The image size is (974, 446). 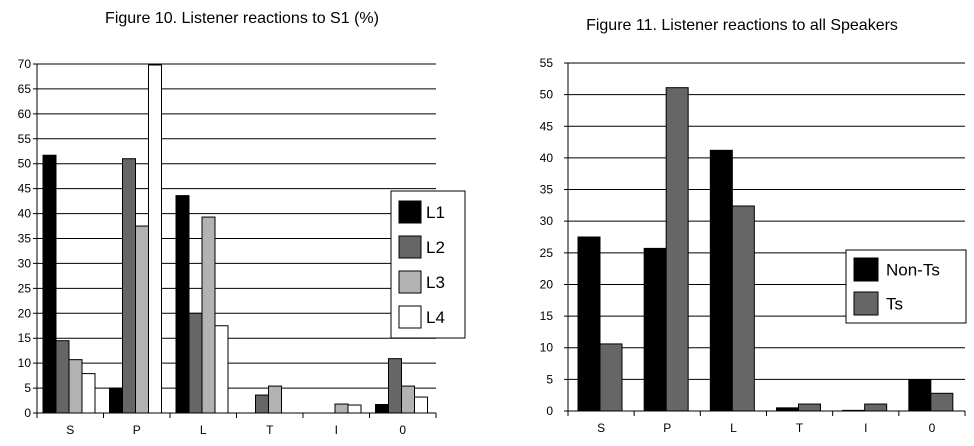 What do you see at coordinates (435, 212) in the screenshot?
I see `legend-label: L1` at bounding box center [435, 212].